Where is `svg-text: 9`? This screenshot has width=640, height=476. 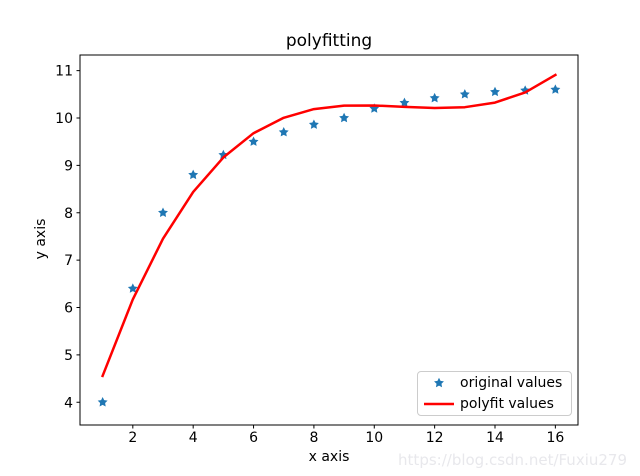 svg-text: 9 is located at coordinates (68, 166).